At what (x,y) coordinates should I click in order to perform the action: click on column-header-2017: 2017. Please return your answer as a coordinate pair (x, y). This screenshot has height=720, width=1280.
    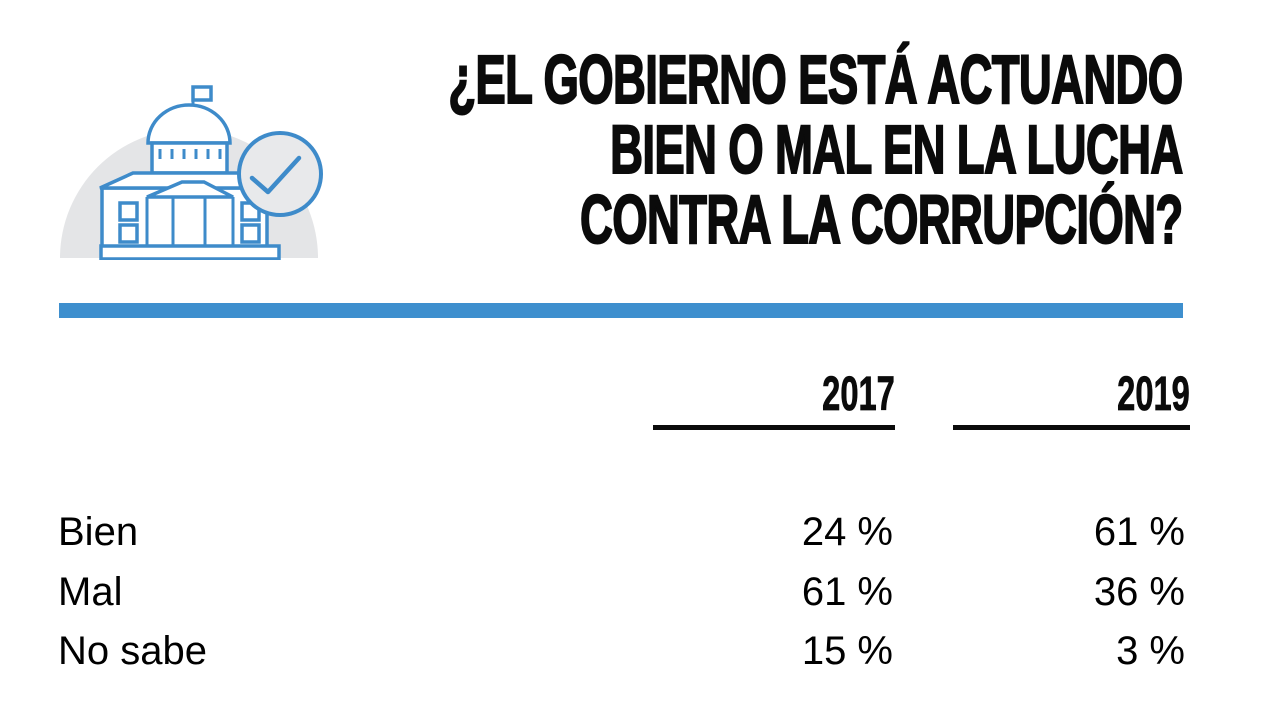
    Looking at the image, I should click on (774, 399).